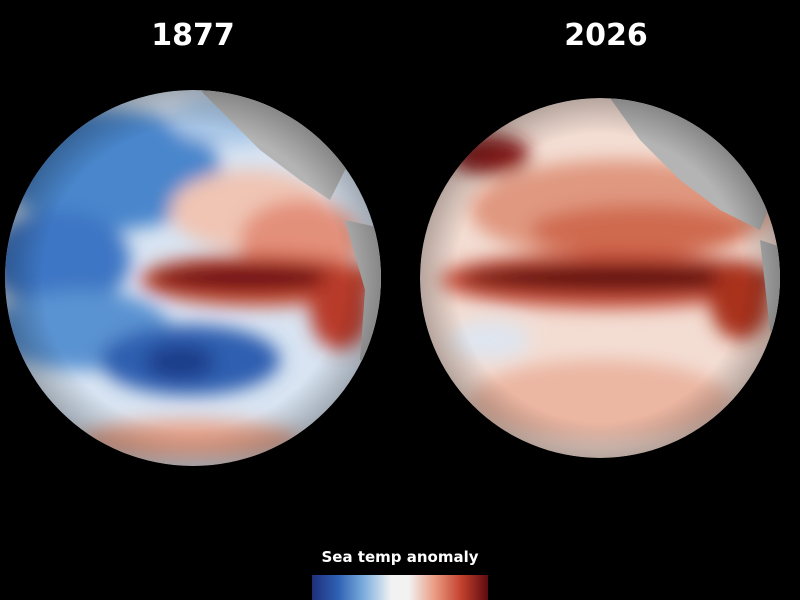 This screenshot has height=600, width=800. Describe the element at coordinates (399, 557) in the screenshot. I see `legend-title: Sea temp anomaly` at that location.